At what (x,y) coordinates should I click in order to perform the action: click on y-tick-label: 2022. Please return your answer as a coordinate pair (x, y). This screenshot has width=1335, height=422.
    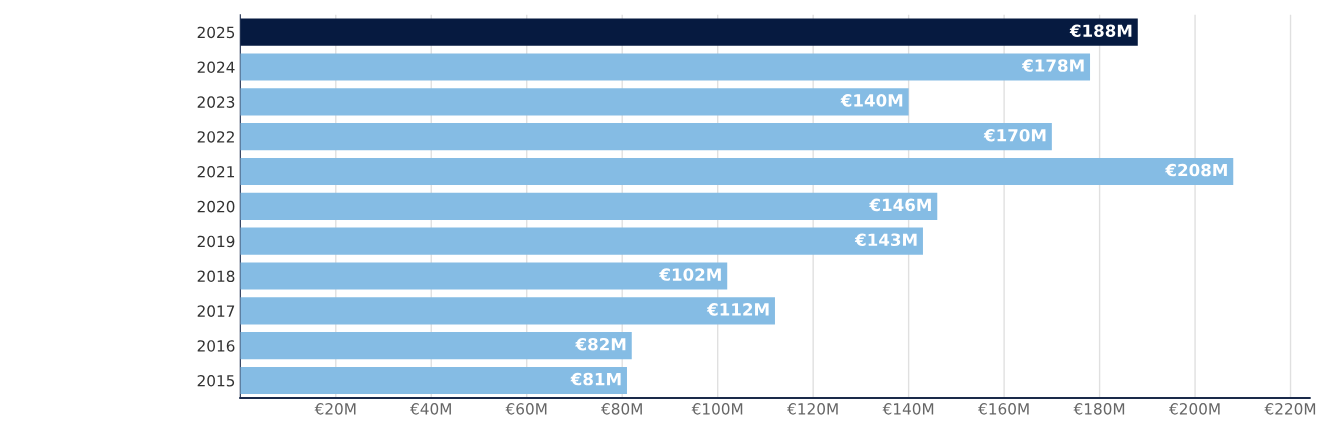
    Looking at the image, I should click on (215, 137).